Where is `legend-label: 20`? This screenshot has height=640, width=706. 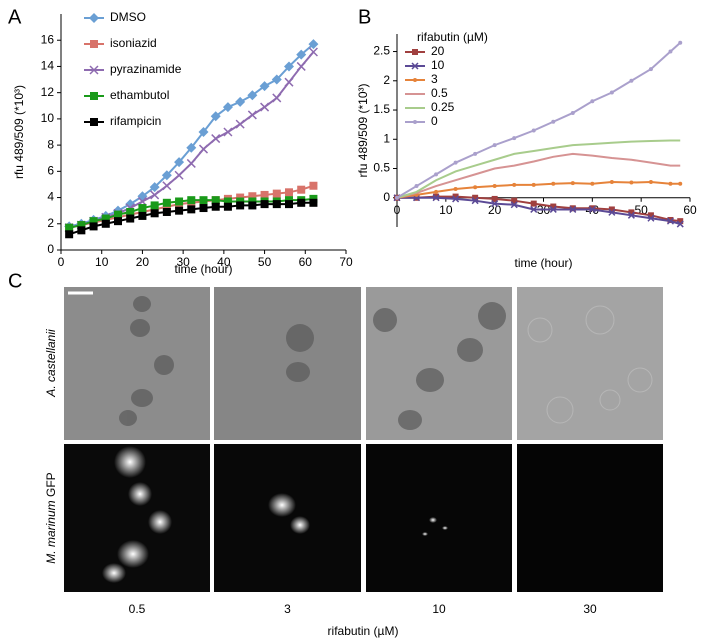 legend-label: 20 is located at coordinates (438, 51).